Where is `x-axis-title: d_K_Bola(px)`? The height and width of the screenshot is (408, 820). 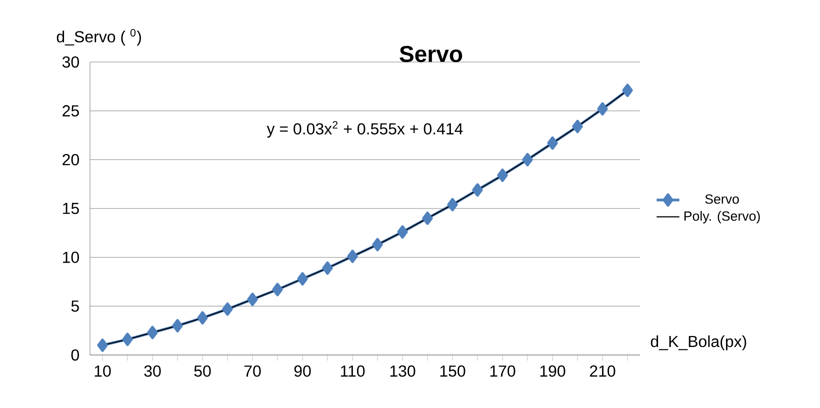
x-axis-title: d_K_Bola(px) is located at coordinates (698, 342).